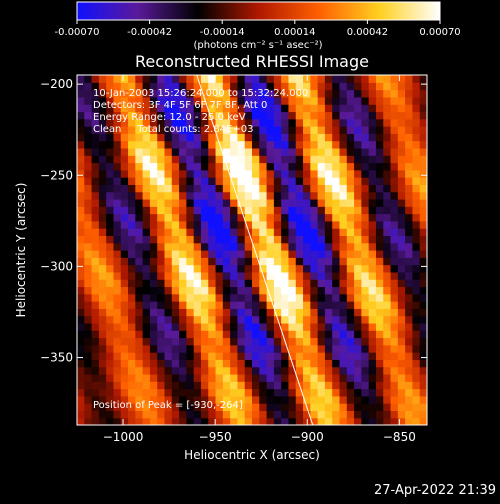 This screenshot has width=500, height=504. I want to click on x-tick-label: −850, so click(399, 437).